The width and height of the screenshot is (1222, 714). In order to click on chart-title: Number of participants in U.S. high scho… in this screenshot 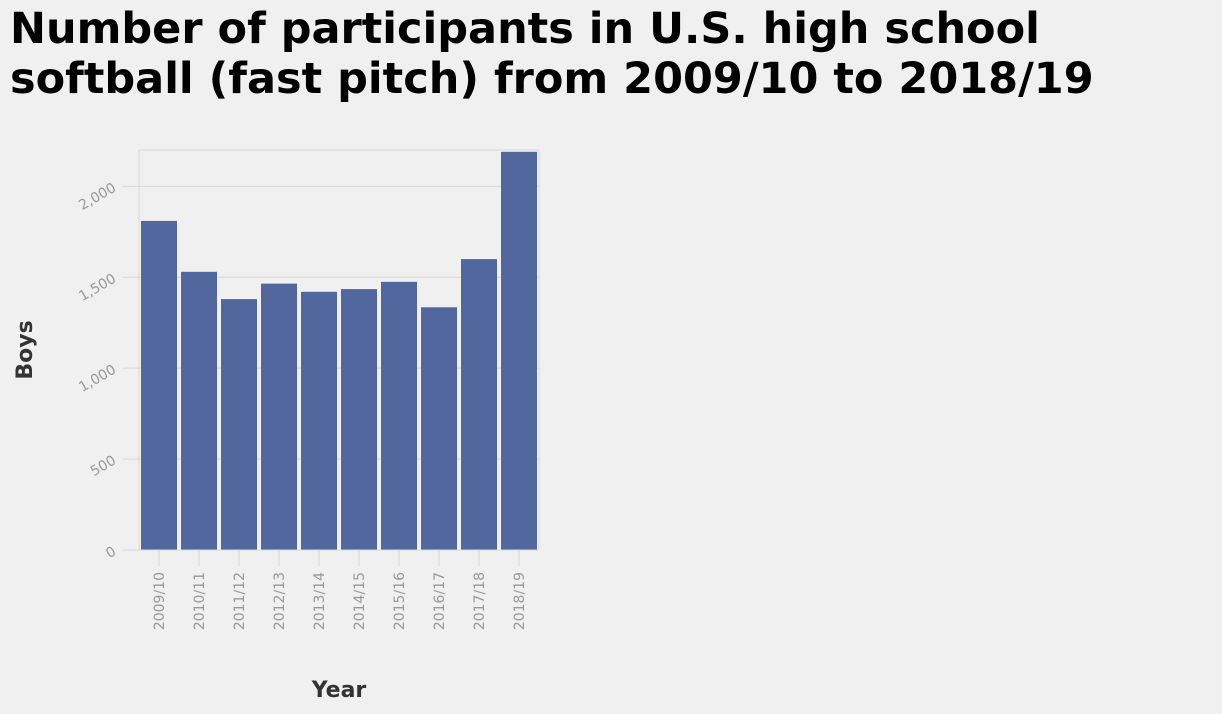, I will do `click(552, 54)`.